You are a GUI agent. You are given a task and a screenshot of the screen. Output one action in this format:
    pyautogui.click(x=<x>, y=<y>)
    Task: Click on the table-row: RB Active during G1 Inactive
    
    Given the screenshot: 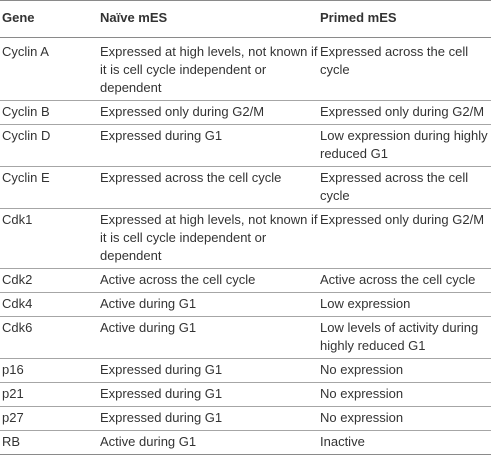 What is the action you would take?
    pyautogui.click(x=245, y=442)
    